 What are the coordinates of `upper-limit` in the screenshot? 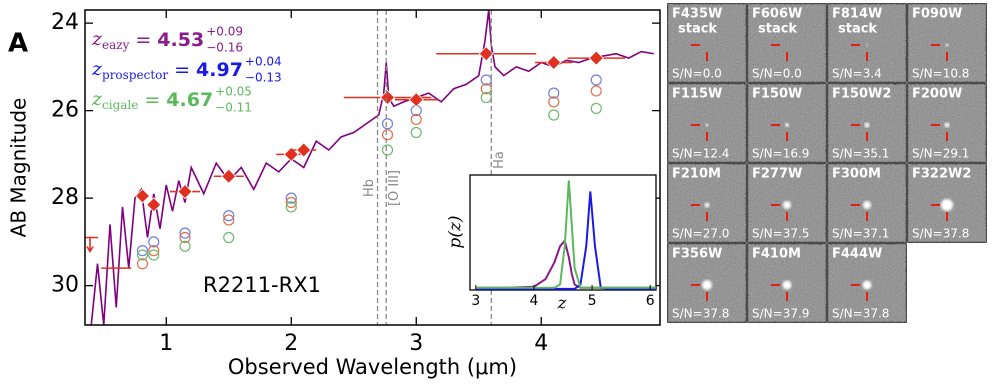 It's located at (91, 245).